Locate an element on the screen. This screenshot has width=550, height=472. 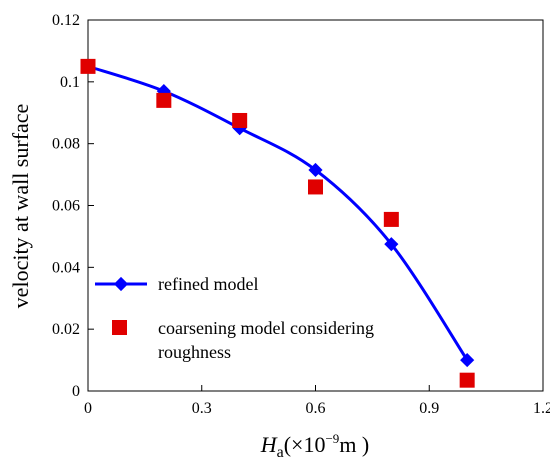
x-axis-label-symbol: H is located at coordinates (269, 444).